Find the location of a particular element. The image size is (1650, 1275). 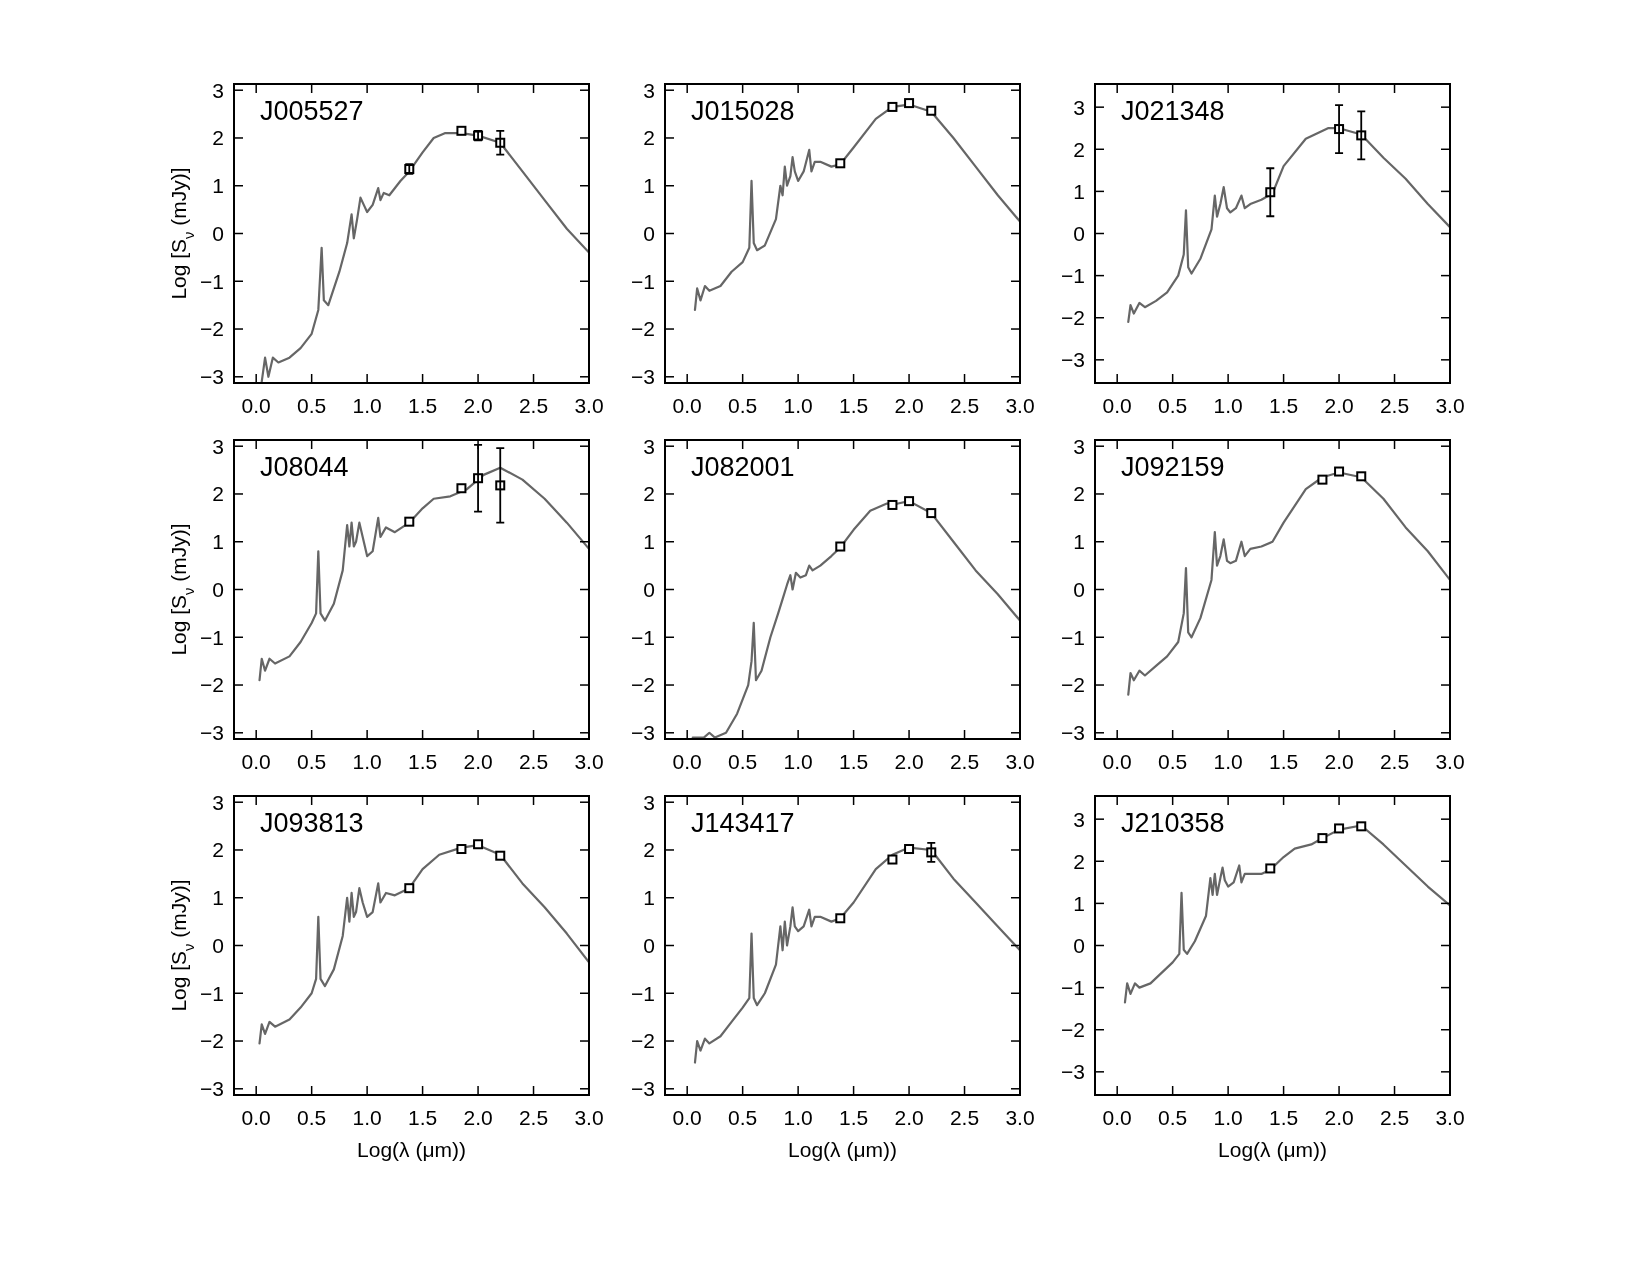

chart-title: J005527 is located at coordinates (312, 111).